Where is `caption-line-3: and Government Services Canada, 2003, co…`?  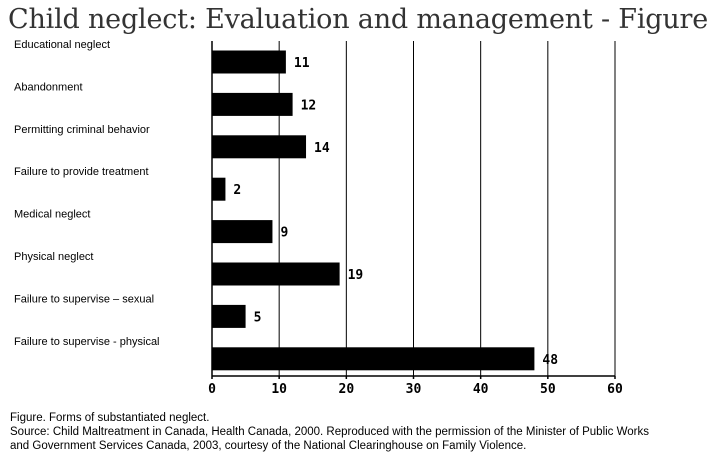 caption-line-3: and Government Services Canada, 2003, co… is located at coordinates (268, 446).